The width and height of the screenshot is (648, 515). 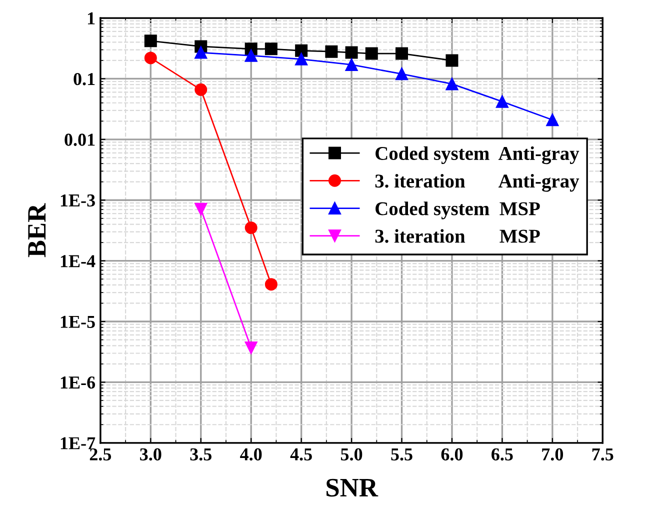 What do you see at coordinates (478, 155) in the screenshot?
I see `legend-label: Coded system Anti-gray` at bounding box center [478, 155].